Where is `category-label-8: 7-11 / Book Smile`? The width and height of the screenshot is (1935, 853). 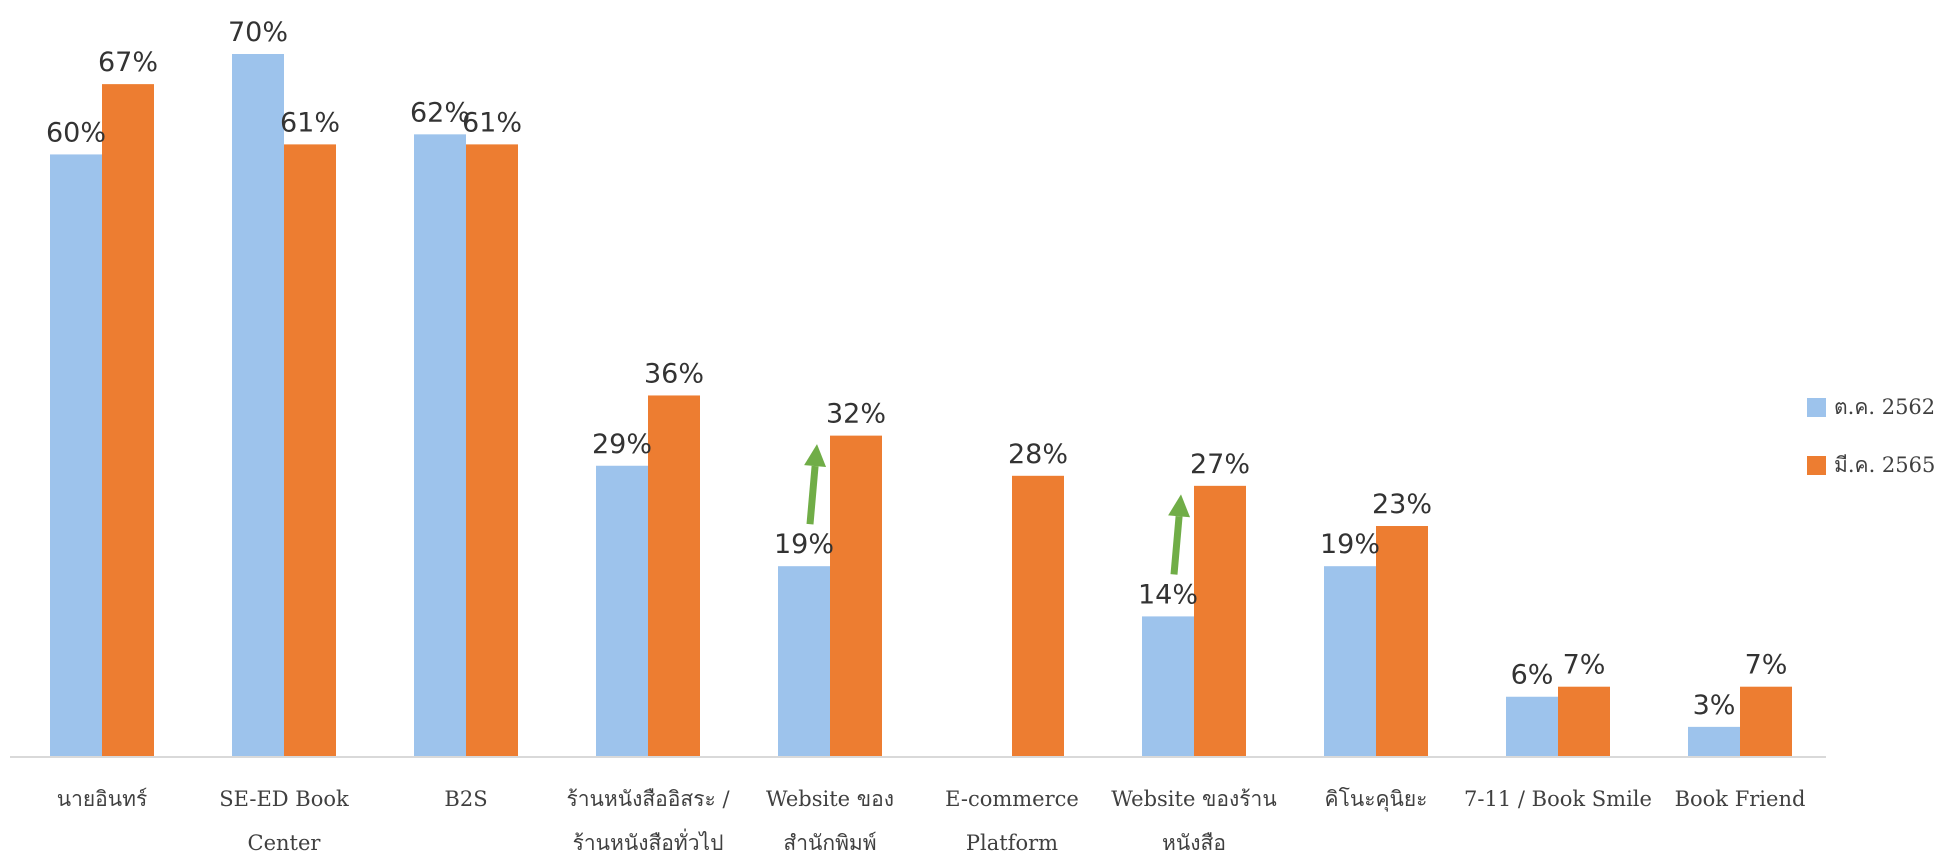 category-label-8: 7-11 / Book Smile is located at coordinates (1558, 799).